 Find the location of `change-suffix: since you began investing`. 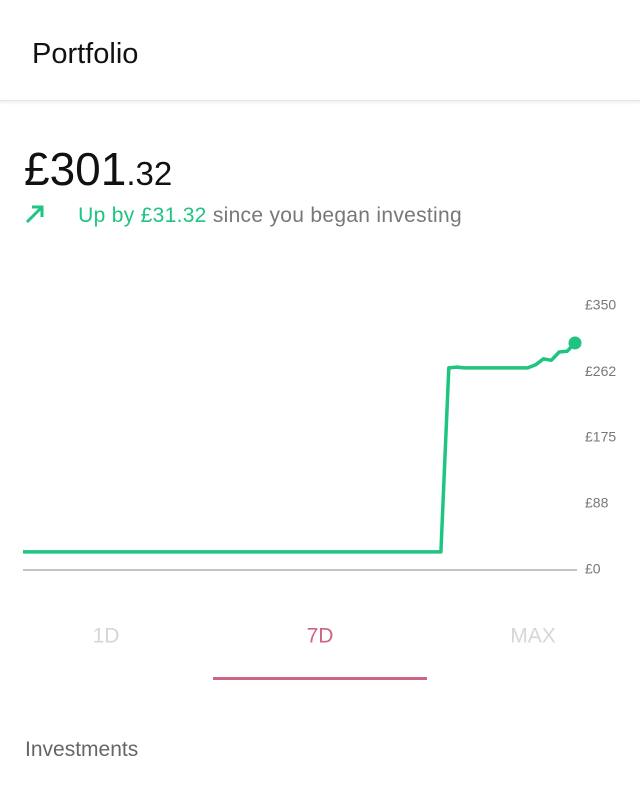

change-suffix: since you began investing is located at coordinates (337, 215).